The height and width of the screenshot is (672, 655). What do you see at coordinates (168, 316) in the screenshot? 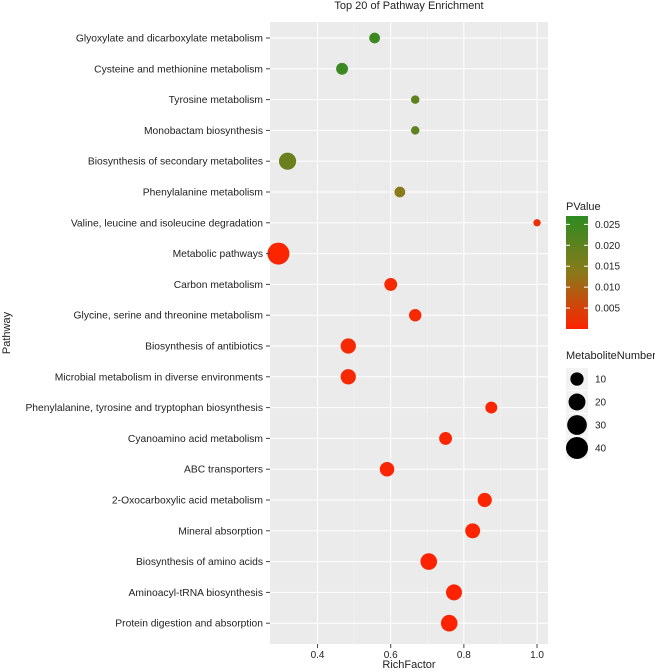
I see `pathway-label: Glycine, serine and threonine metabolism` at bounding box center [168, 316].